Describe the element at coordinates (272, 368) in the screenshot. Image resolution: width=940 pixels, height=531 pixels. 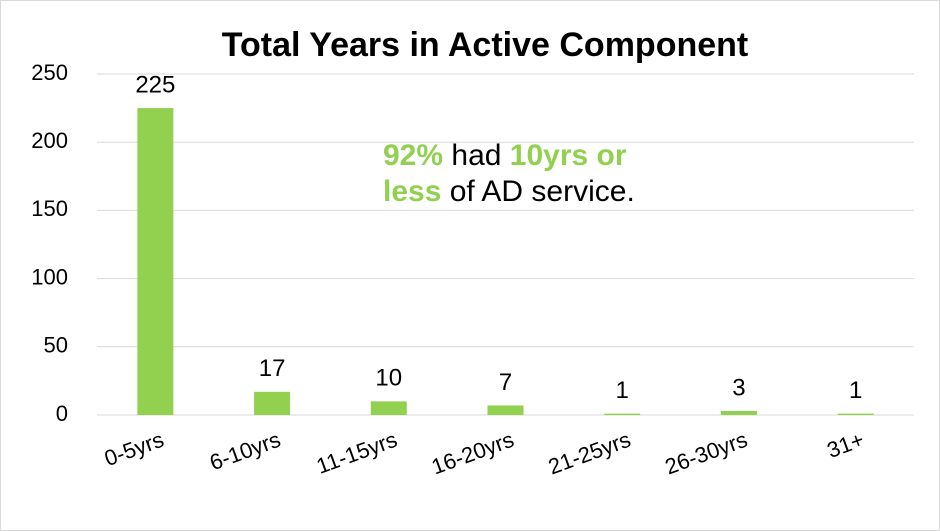
I see `value-label: 17` at that location.